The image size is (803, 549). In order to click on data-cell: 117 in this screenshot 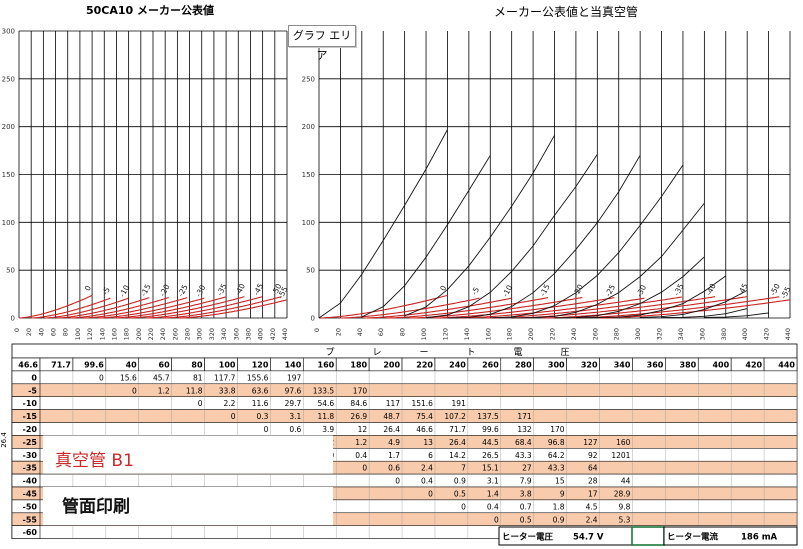, I will do `click(393, 403)`.